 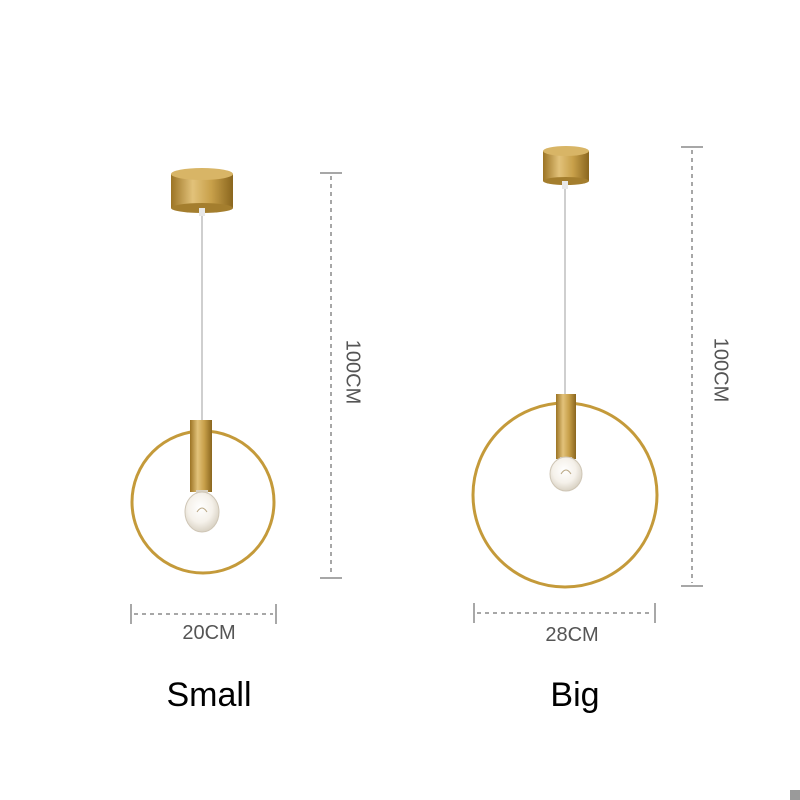 What do you see at coordinates (566, 426) in the screenshot?
I see `big-socket` at bounding box center [566, 426].